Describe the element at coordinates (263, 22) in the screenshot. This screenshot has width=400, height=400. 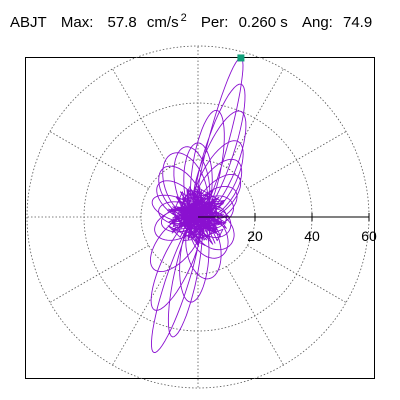
I see `period-value: 0.260 s` at that location.